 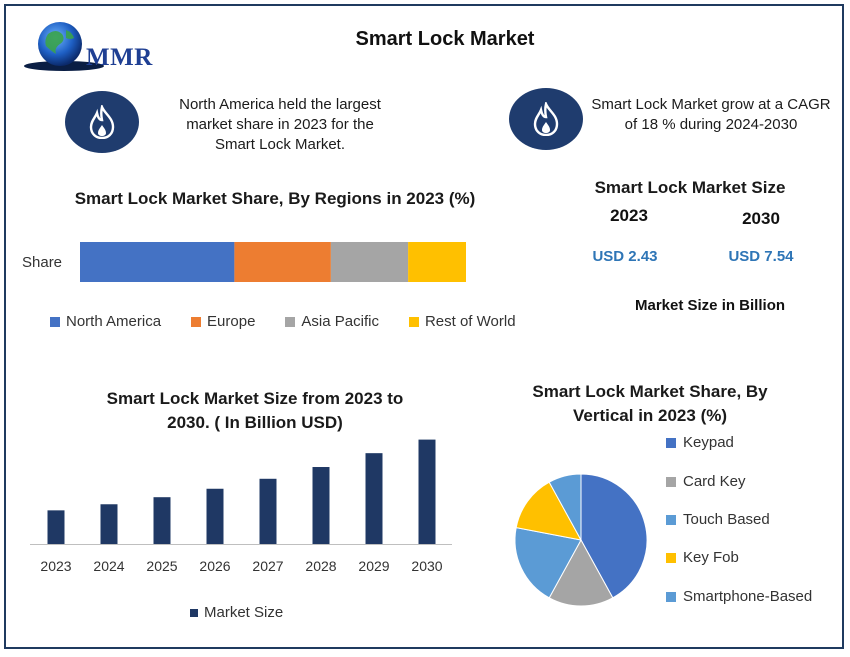 I want to click on market-size-title: Smart Lock Market Size, so click(x=690, y=187).